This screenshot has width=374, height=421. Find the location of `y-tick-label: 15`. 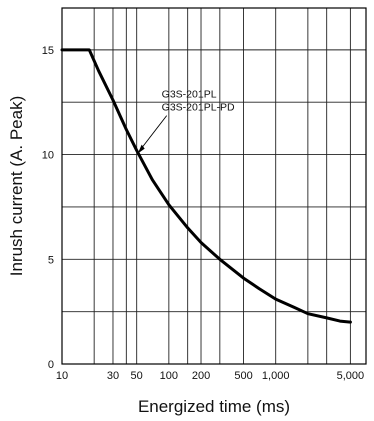

y-tick-label: 15 is located at coordinates (48, 51).